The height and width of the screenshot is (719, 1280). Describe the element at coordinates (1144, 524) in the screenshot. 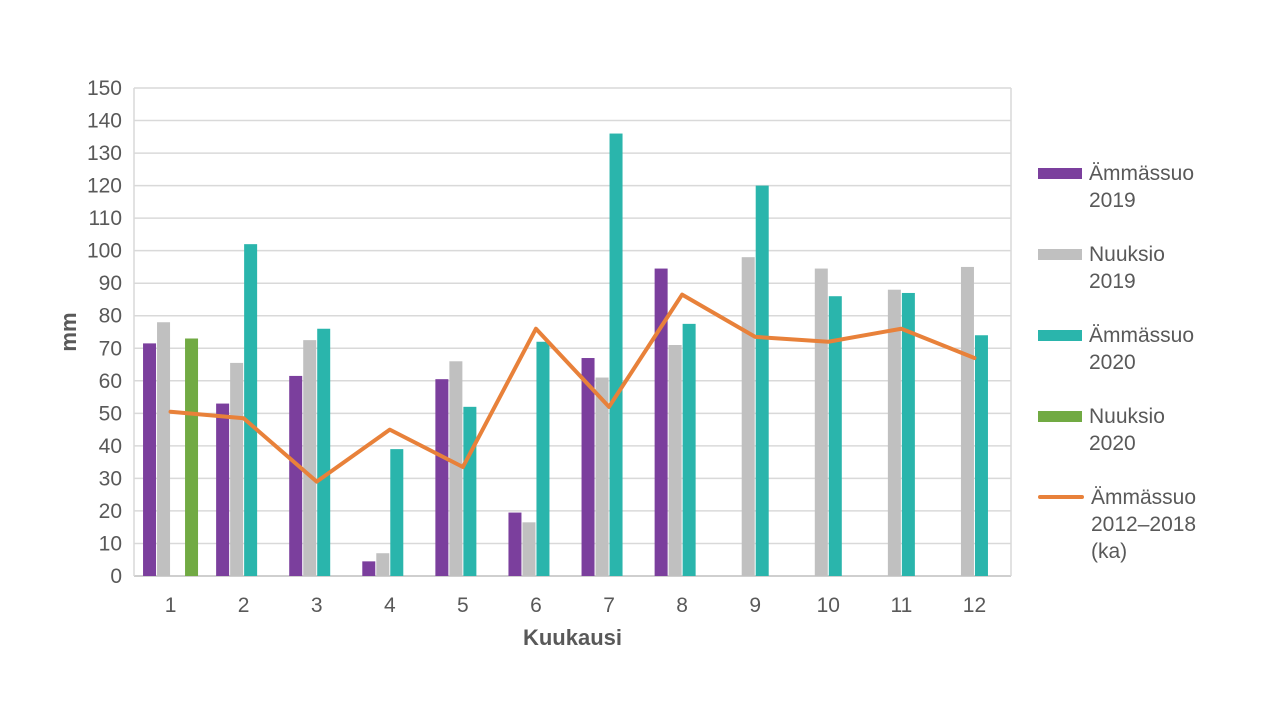

I see `legend-label: Ämmässuo 2012–2018 (ka)` at that location.